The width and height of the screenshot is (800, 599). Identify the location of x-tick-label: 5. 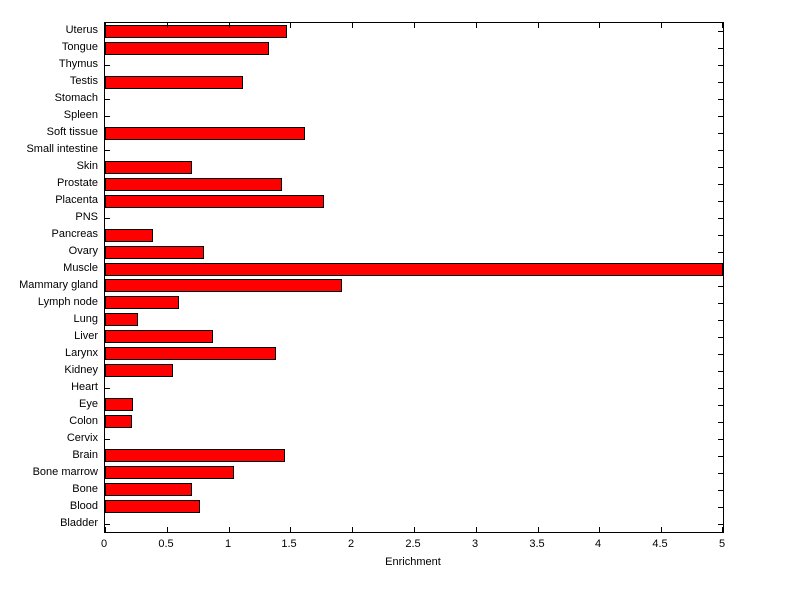
(722, 544).